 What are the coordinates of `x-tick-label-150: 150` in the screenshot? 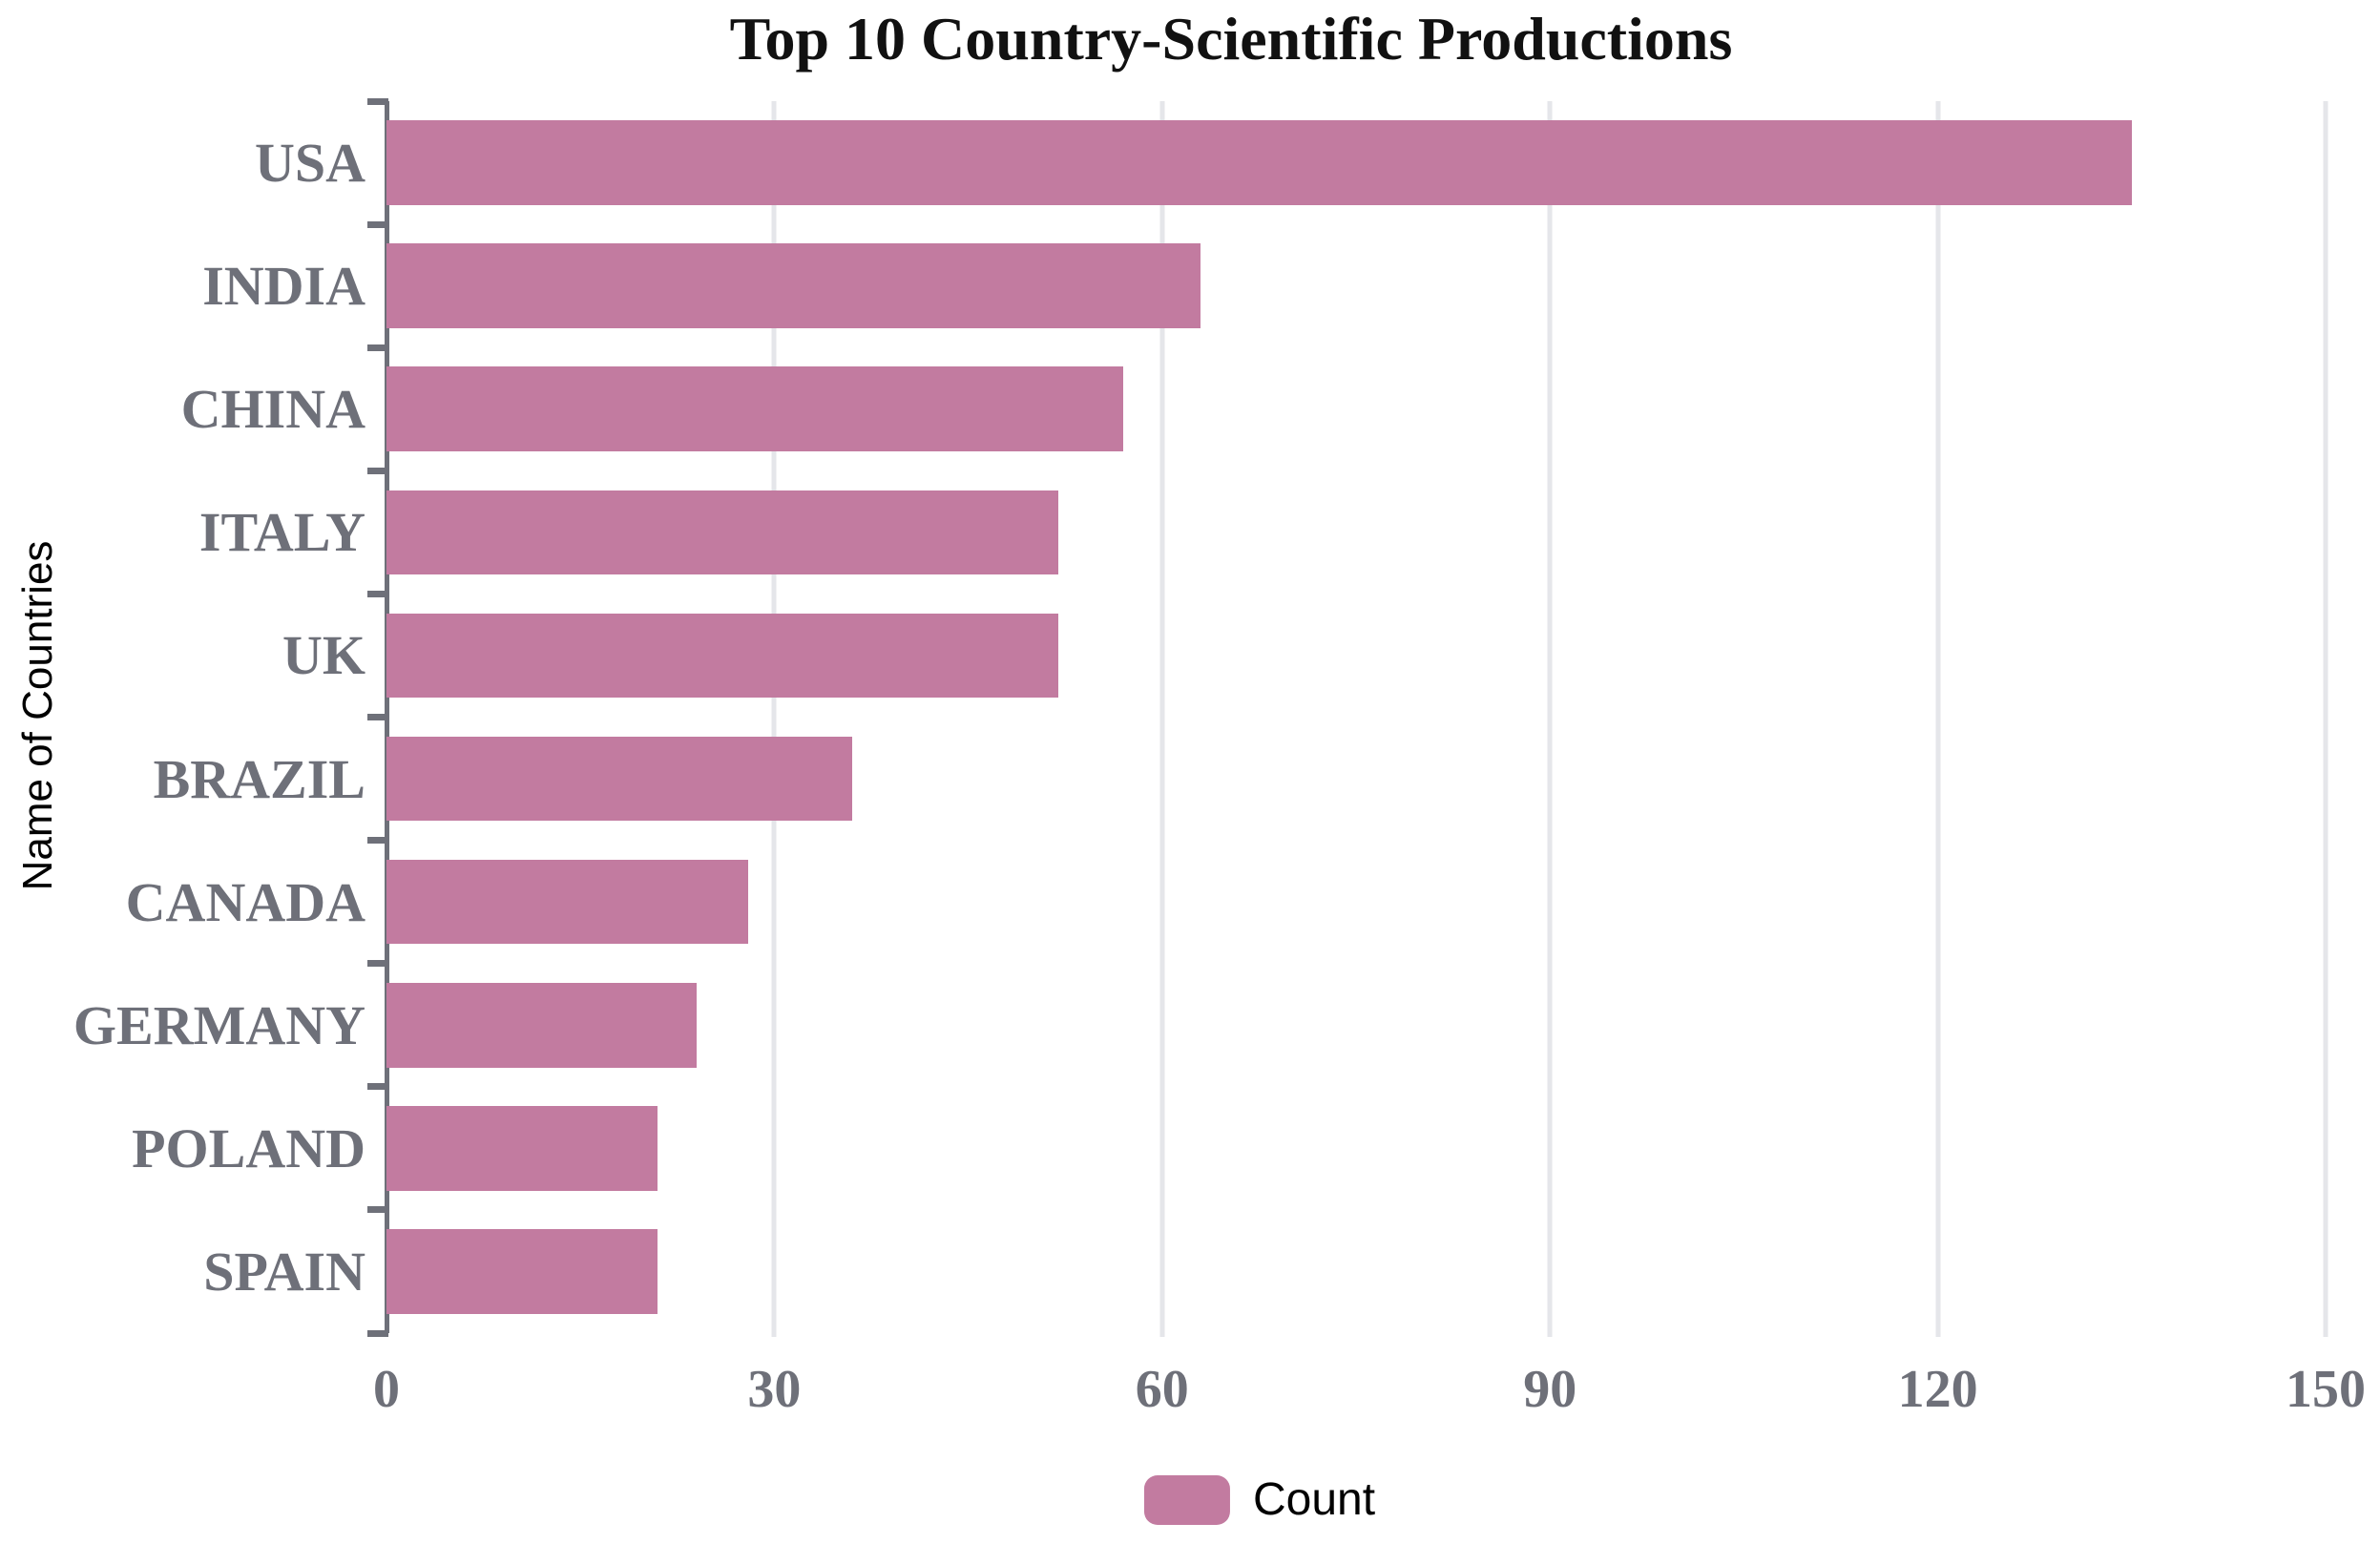 It's located at (2326, 1389).